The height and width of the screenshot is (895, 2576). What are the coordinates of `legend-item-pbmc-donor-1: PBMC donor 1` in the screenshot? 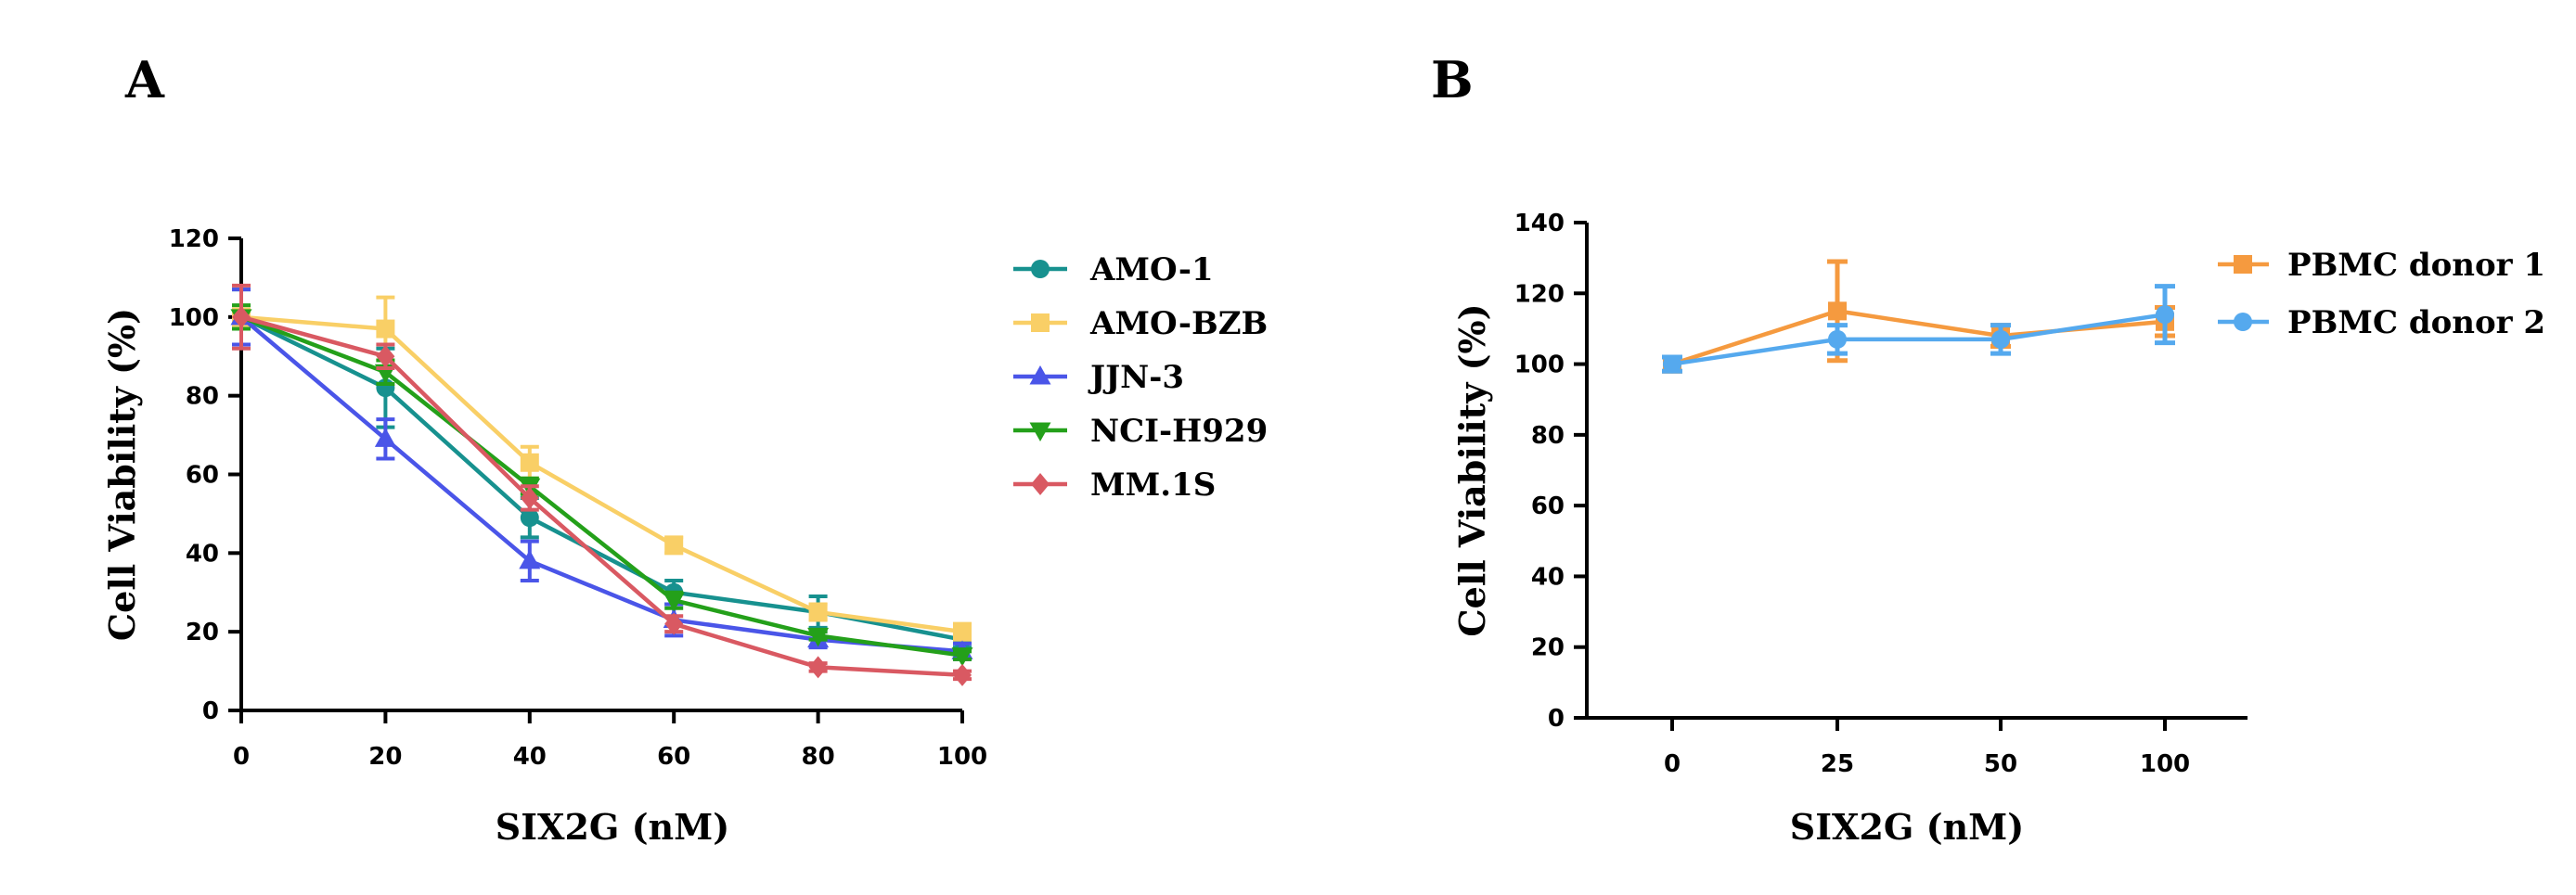 It's located at (2382, 265).